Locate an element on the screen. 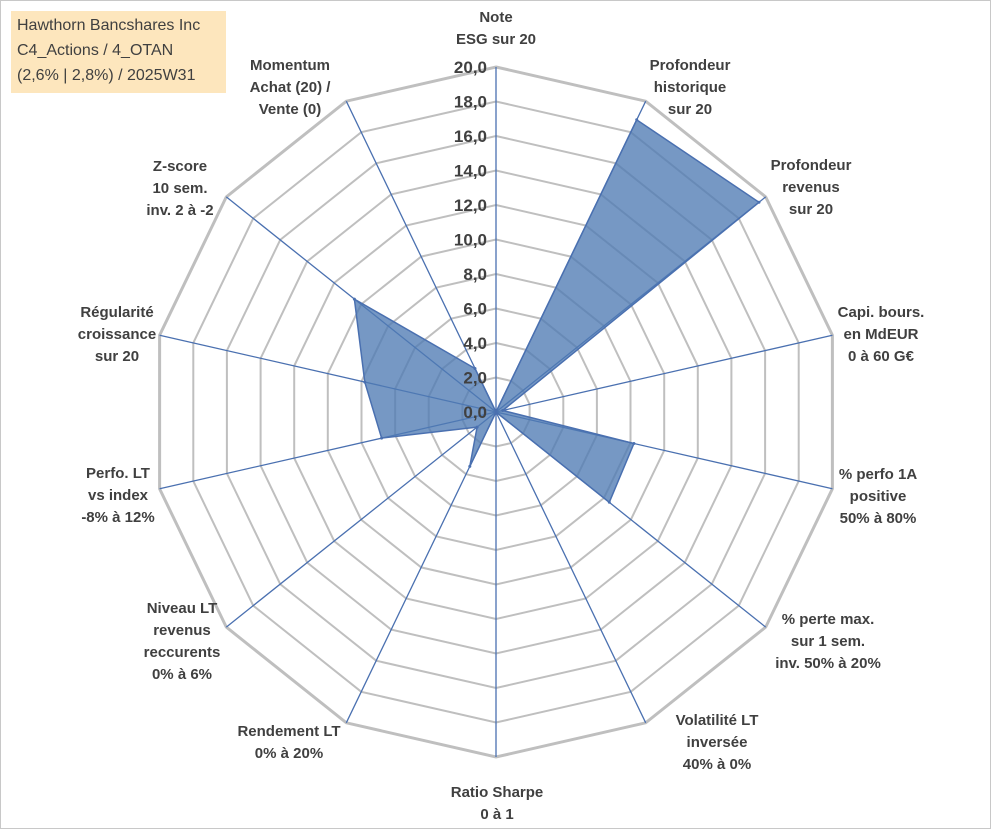  tick-label-9: 18,0 is located at coordinates (470, 102).